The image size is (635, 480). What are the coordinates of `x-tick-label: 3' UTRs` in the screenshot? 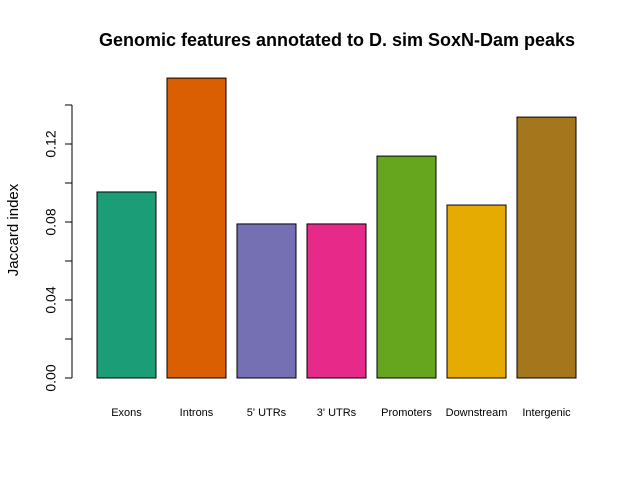 It's located at (337, 413).